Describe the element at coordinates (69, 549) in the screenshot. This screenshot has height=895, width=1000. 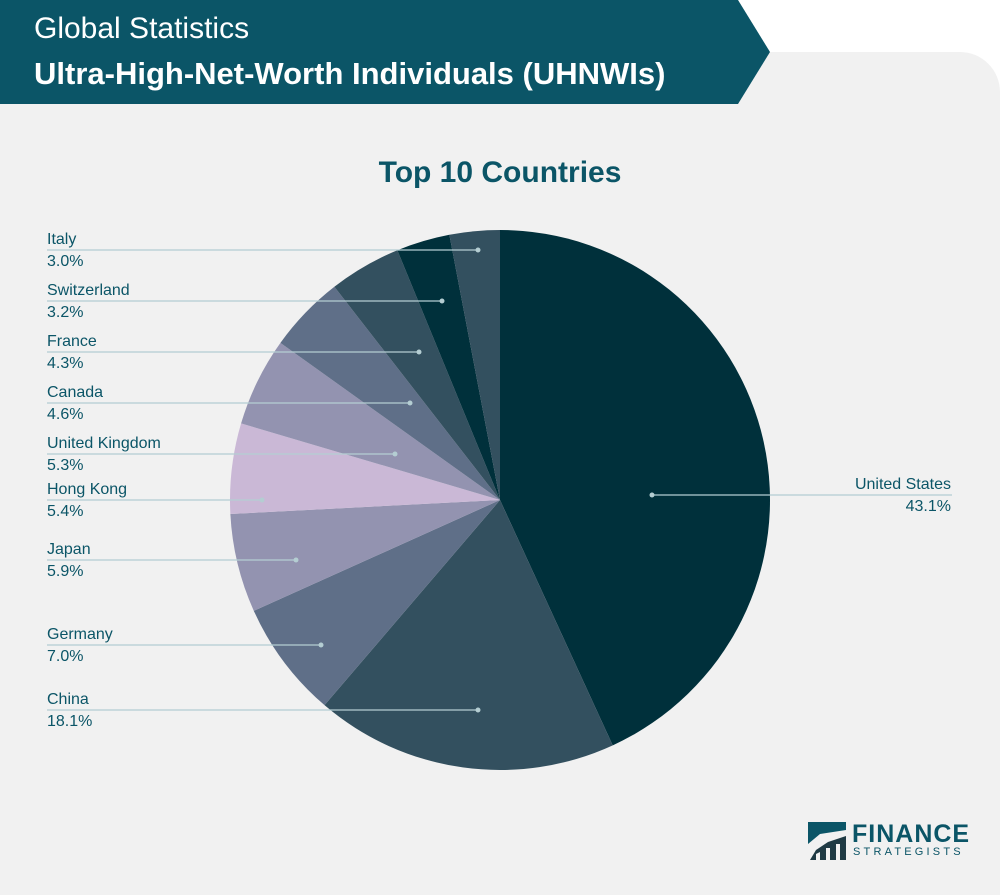
I see `label-japan: Japan` at that location.